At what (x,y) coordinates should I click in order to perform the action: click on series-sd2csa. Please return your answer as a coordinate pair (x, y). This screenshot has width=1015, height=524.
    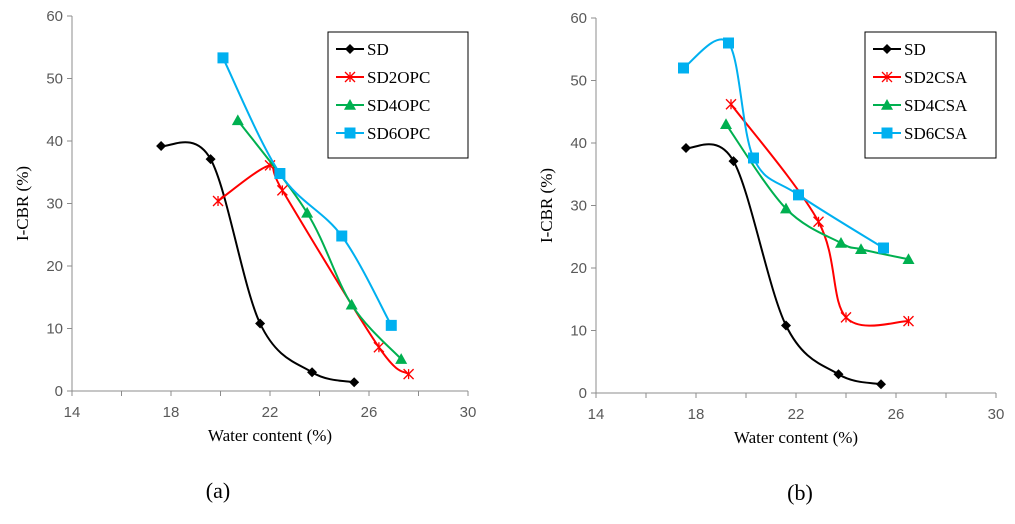
    Looking at the image, I should click on (819, 212).